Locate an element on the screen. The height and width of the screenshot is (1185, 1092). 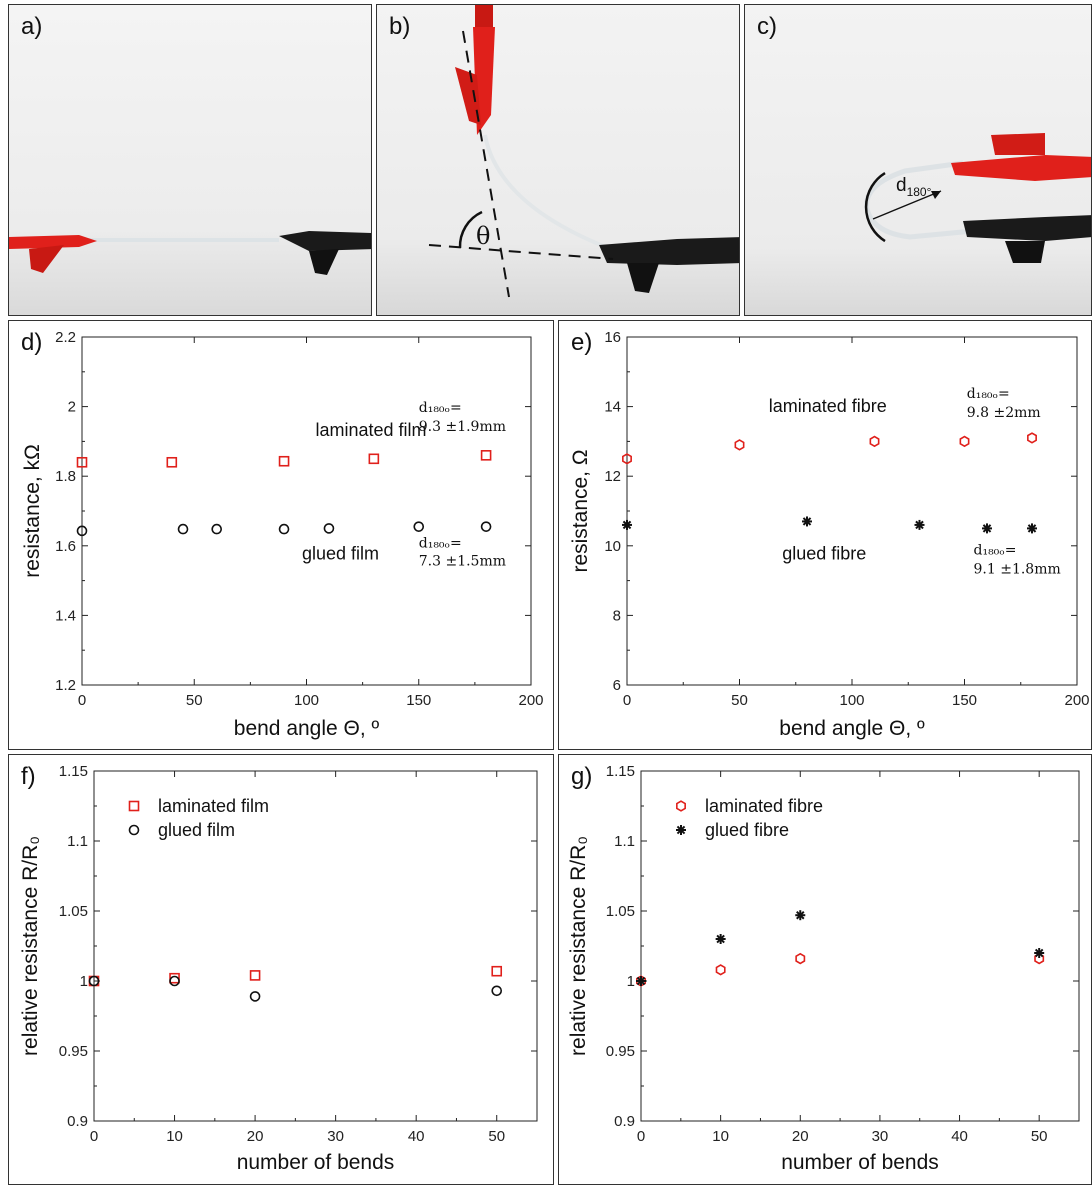
annotation-note: 9.3 ±1.9mm is located at coordinates (462, 427).